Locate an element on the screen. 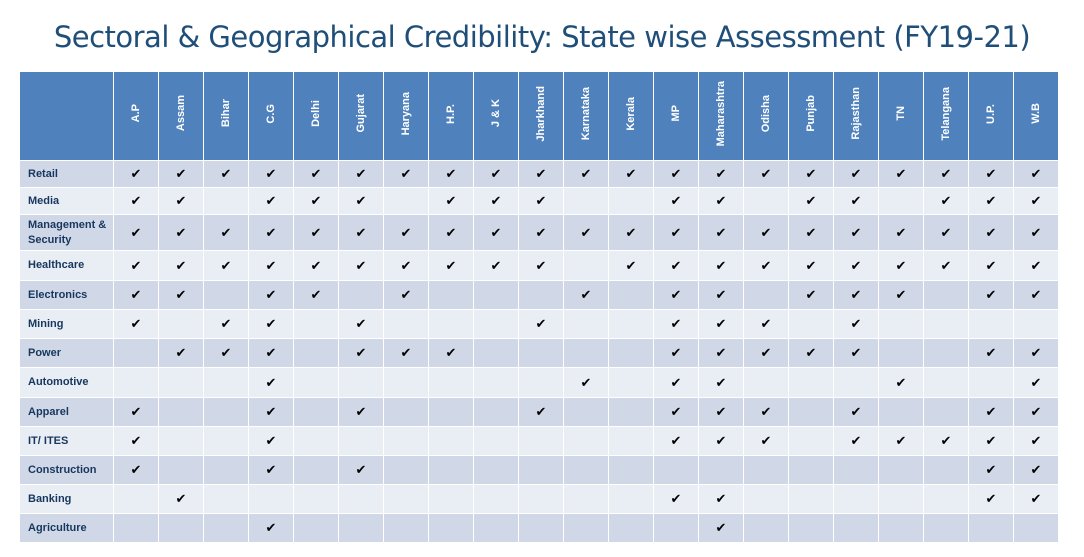 The height and width of the screenshot is (557, 1084). state-label: Rajasthan is located at coordinates (856, 113).